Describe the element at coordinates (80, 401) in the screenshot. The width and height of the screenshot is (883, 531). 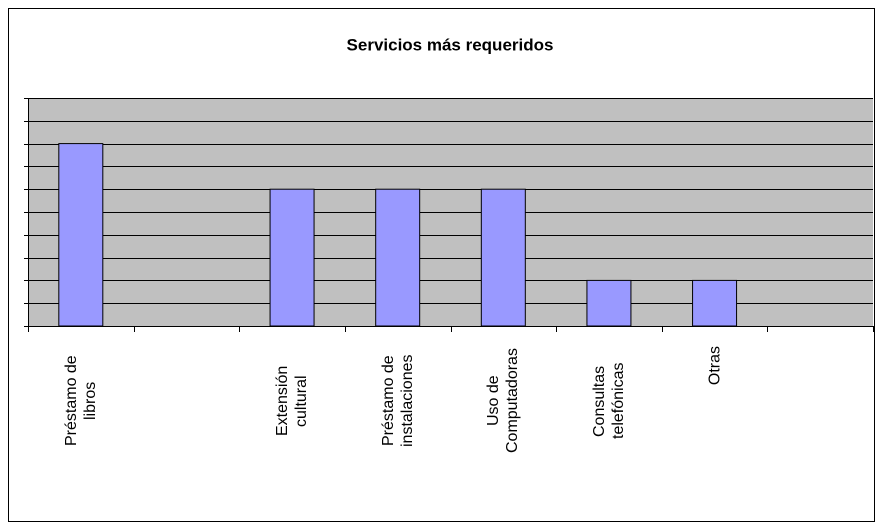
I see `x-tick-label: Préstamo de libros` at that location.